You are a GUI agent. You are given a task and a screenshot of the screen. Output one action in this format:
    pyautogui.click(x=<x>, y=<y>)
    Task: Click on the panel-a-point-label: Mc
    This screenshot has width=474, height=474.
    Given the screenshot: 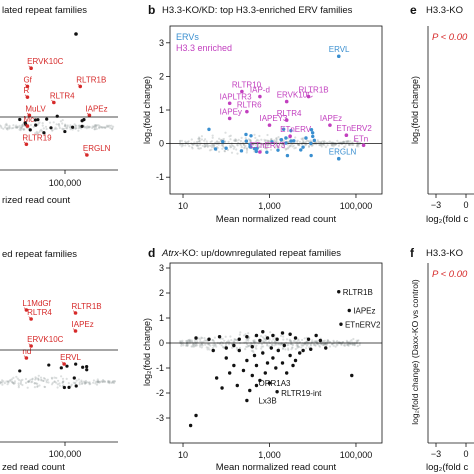 What is the action you would take?
    pyautogui.click(x=28, y=119)
    